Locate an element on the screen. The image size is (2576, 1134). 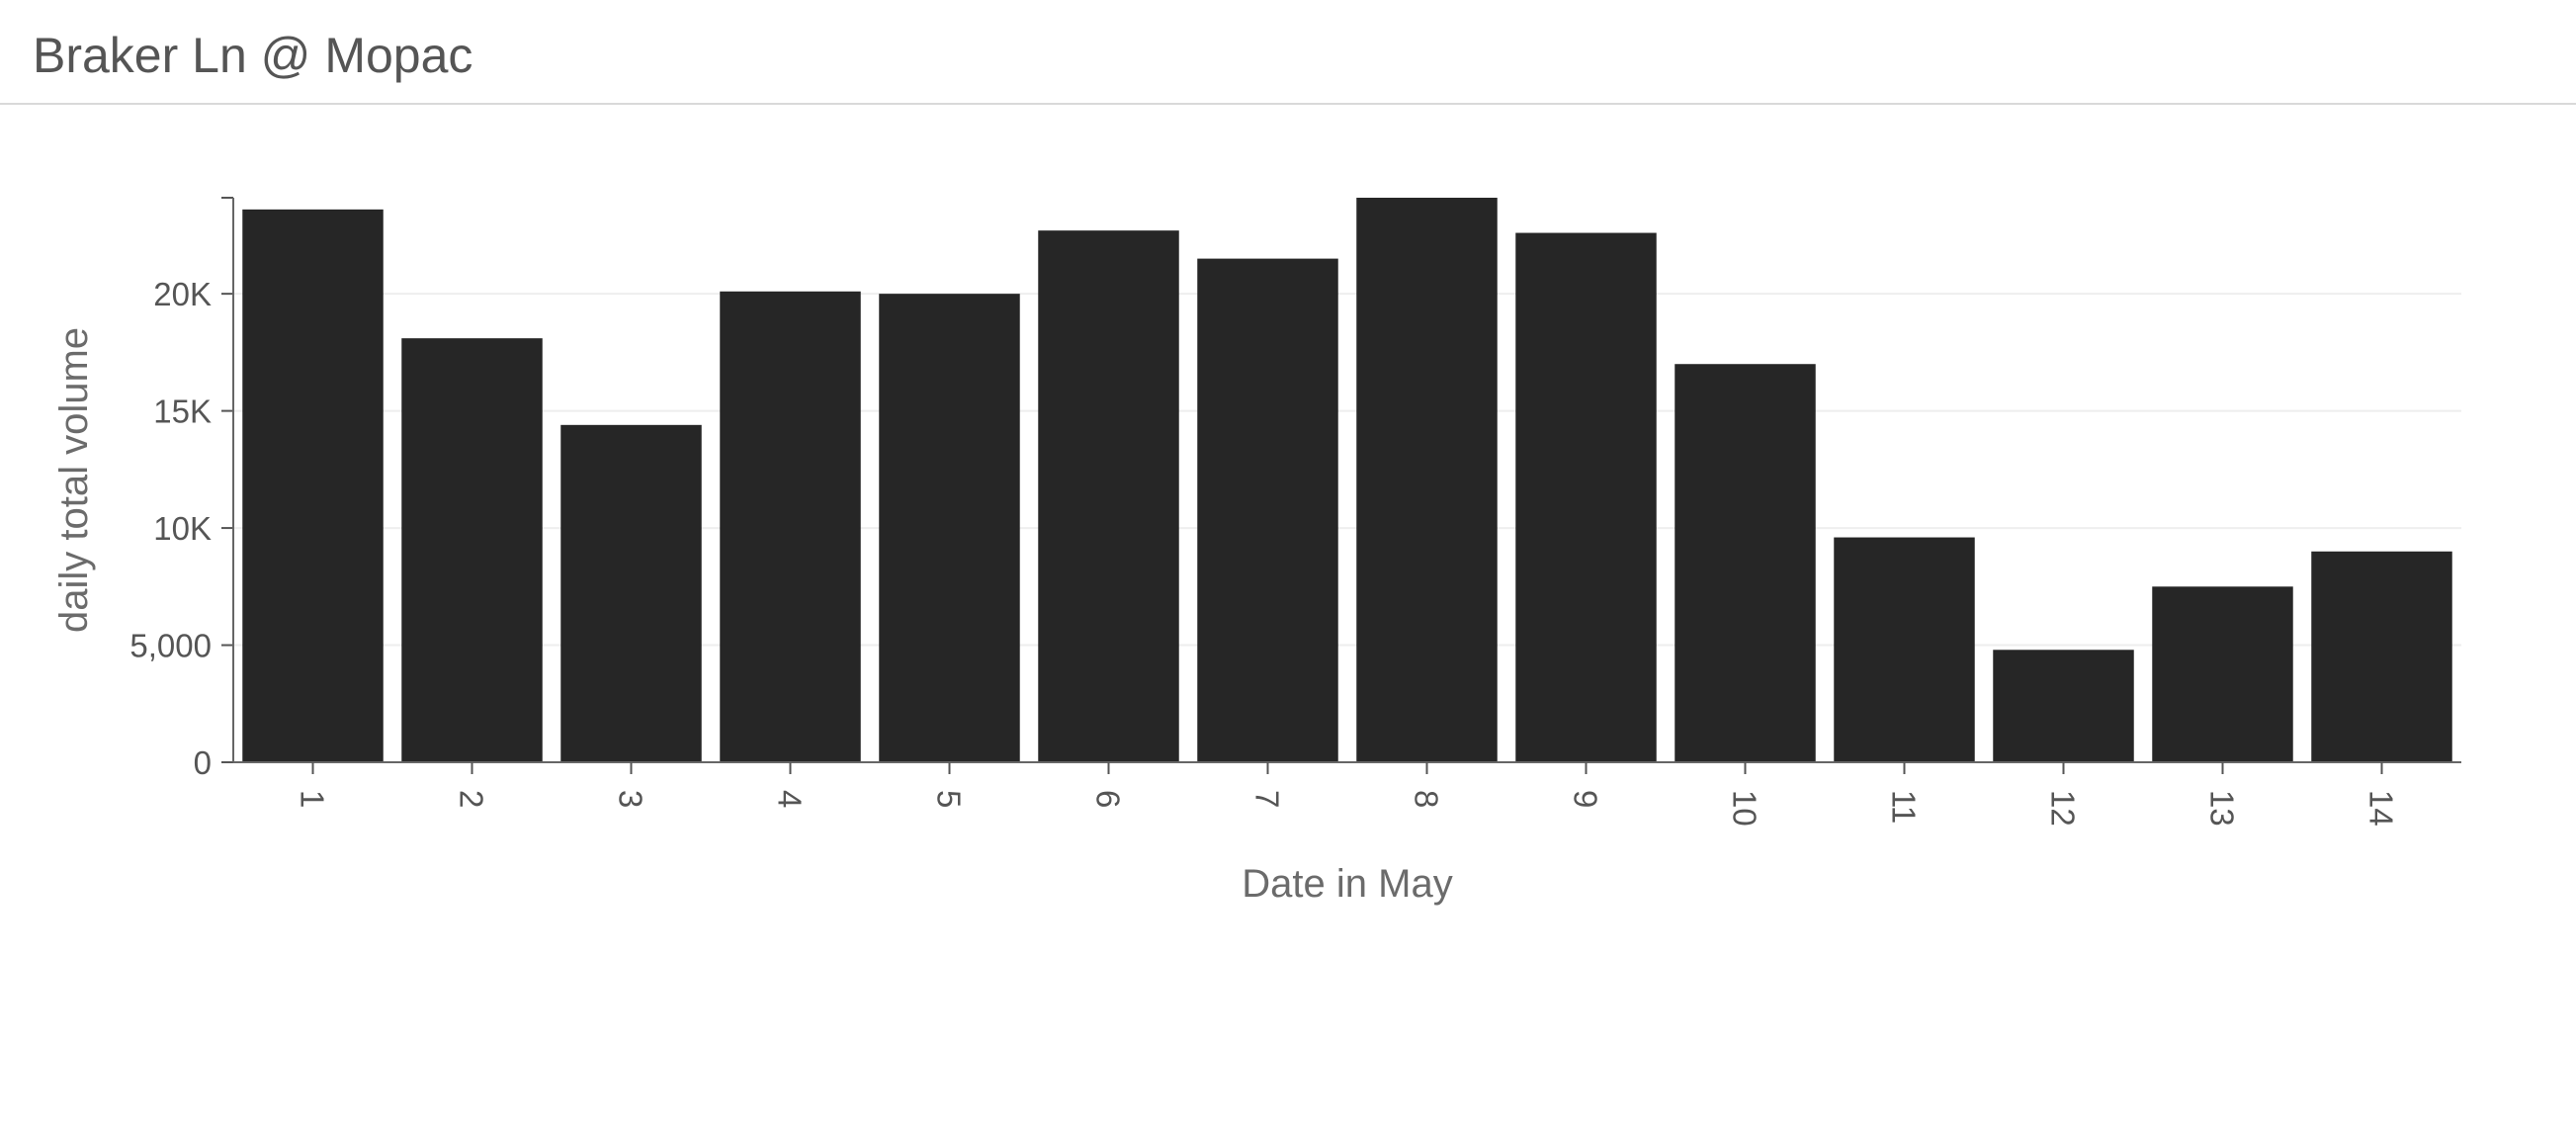
x-tick-label: 3 is located at coordinates (631, 799).